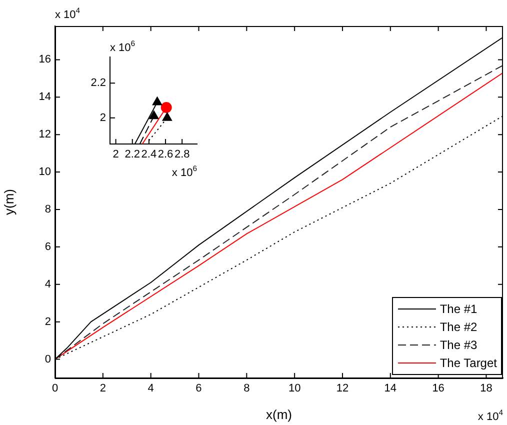 The image size is (507, 425). I want to click on x-tick-label: 2.2, so click(132, 154).